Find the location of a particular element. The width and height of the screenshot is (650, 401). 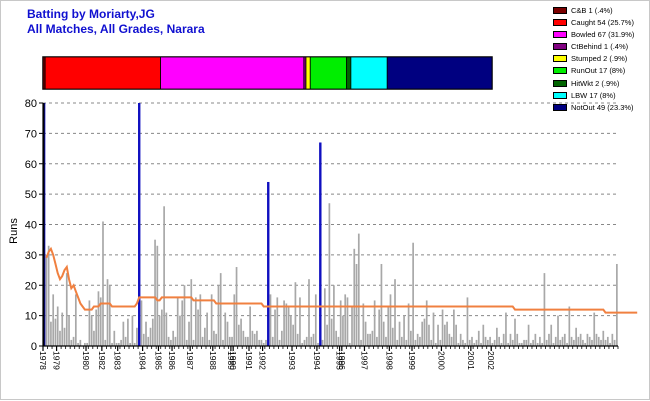

legend-item: HitWkt 2 (.9%) is located at coordinates (599, 83).